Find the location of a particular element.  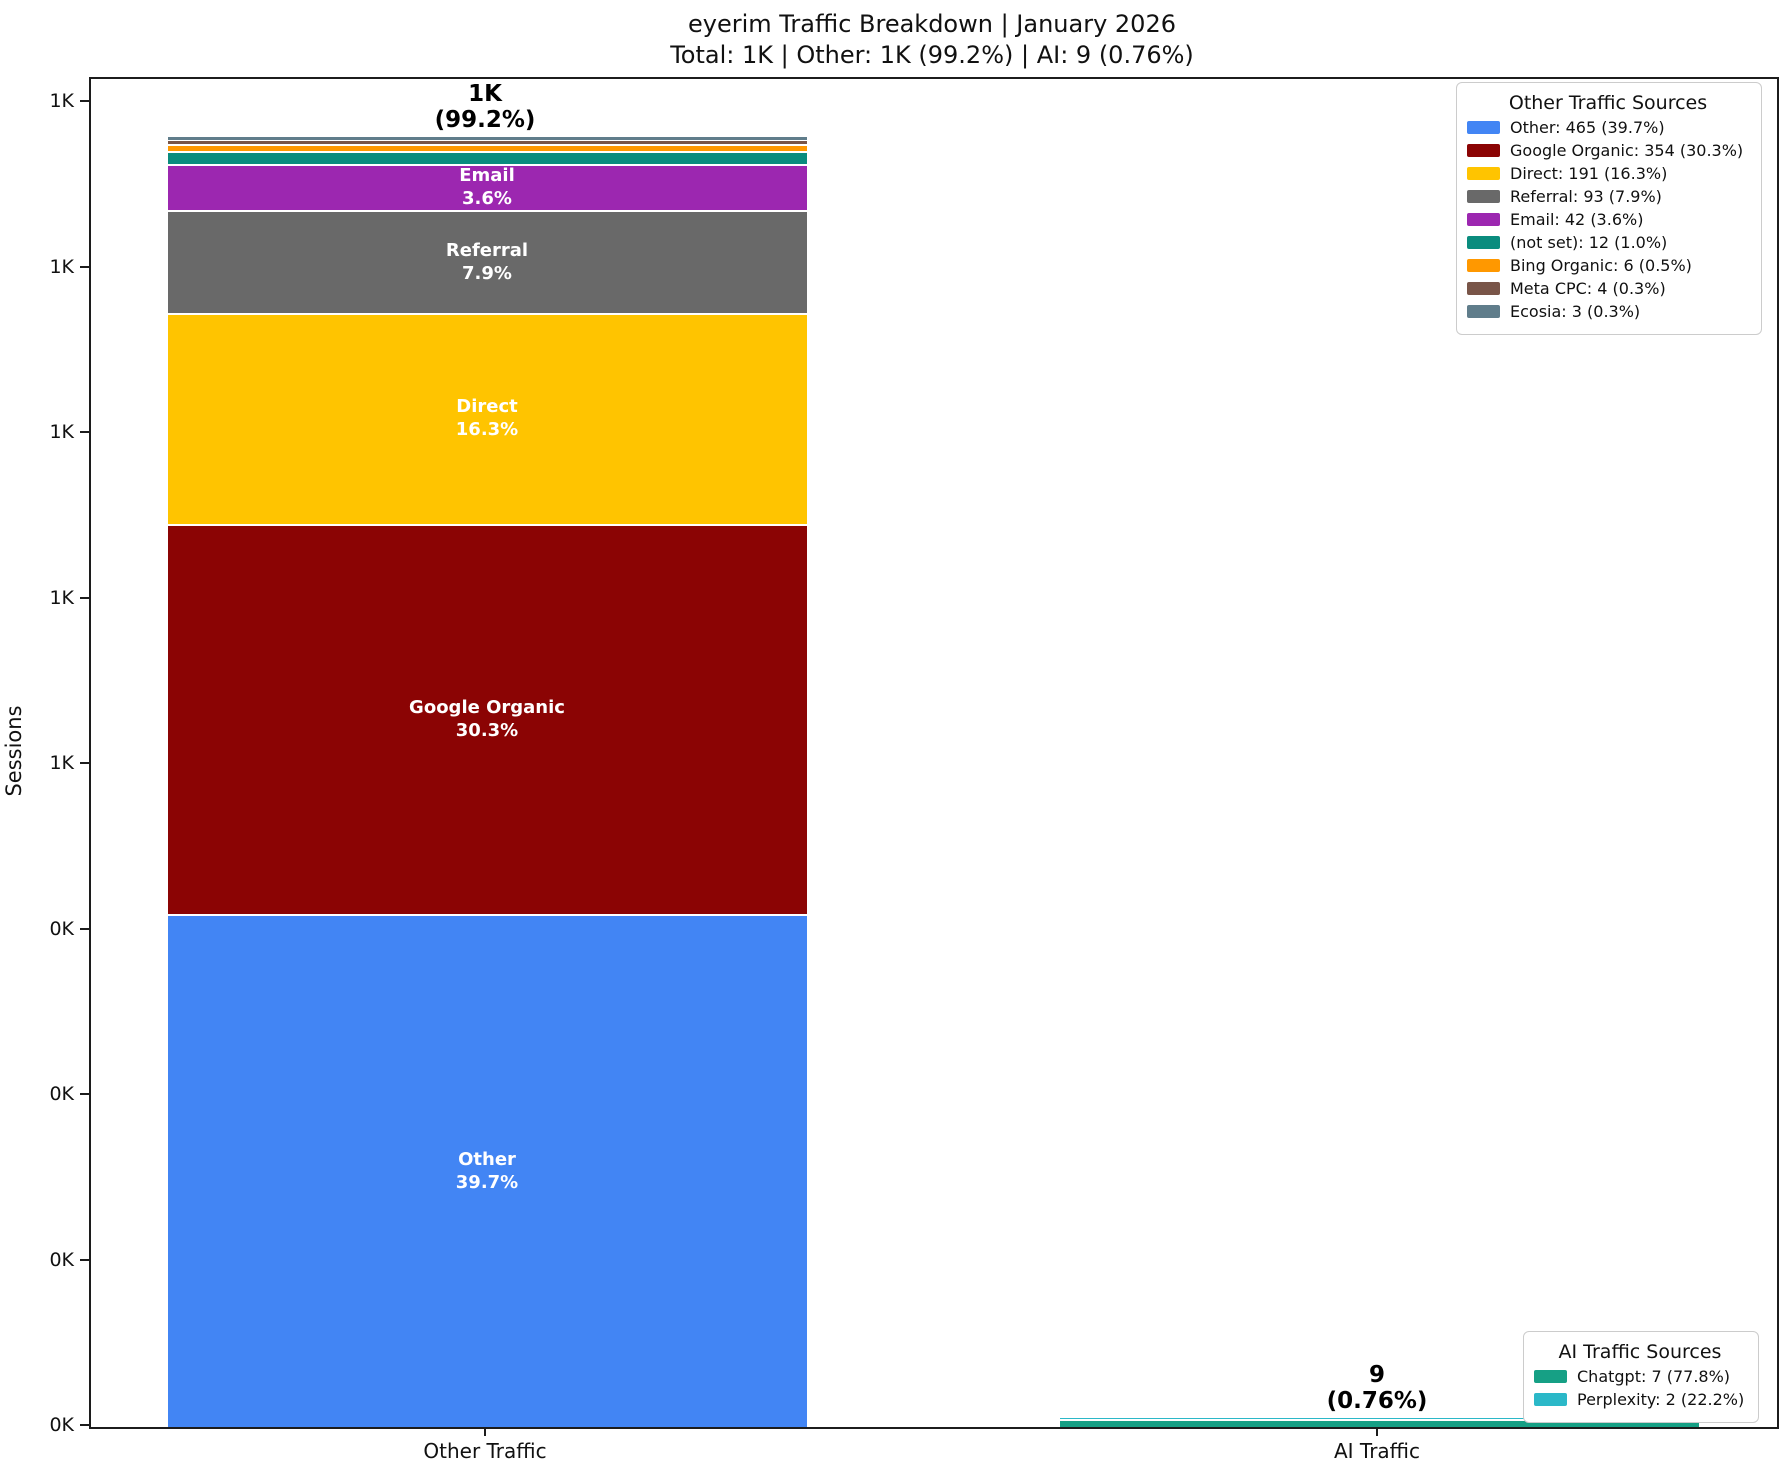

bar-segment-not-set is located at coordinates (487, 157).